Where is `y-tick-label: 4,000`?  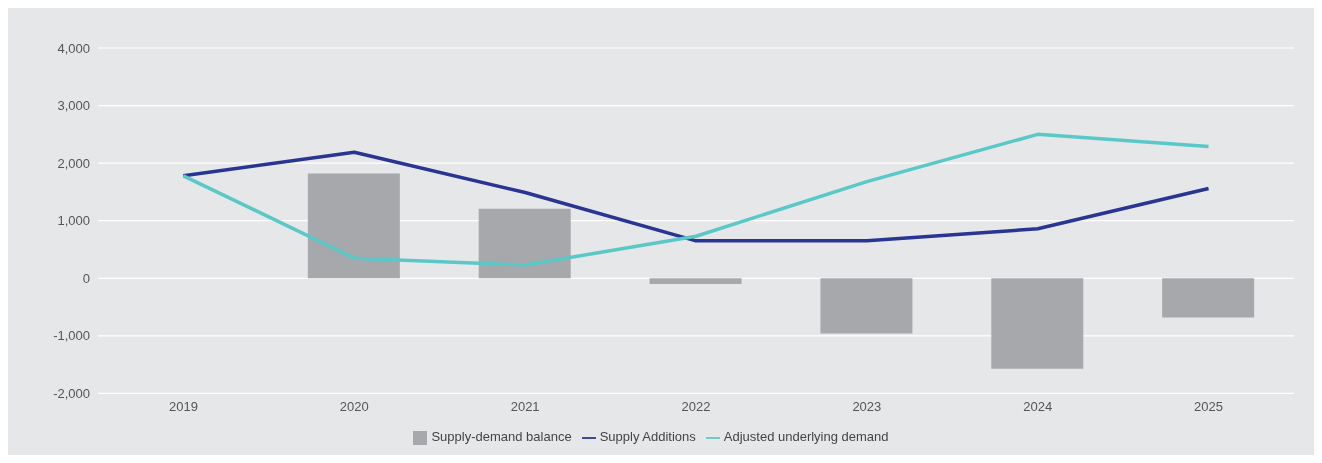 y-tick-label: 4,000 is located at coordinates (73, 48).